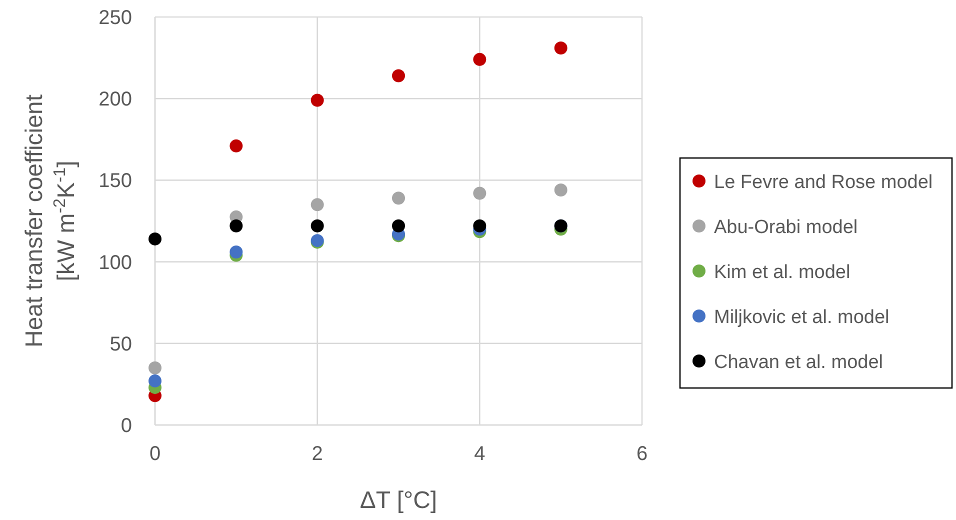  I want to click on legend-label: Abu-Orabi model, so click(786, 227).